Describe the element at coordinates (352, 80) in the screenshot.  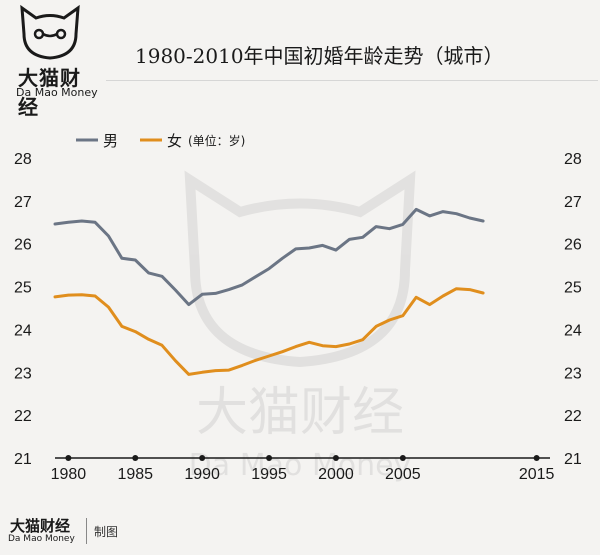
I see `header-divider` at that location.